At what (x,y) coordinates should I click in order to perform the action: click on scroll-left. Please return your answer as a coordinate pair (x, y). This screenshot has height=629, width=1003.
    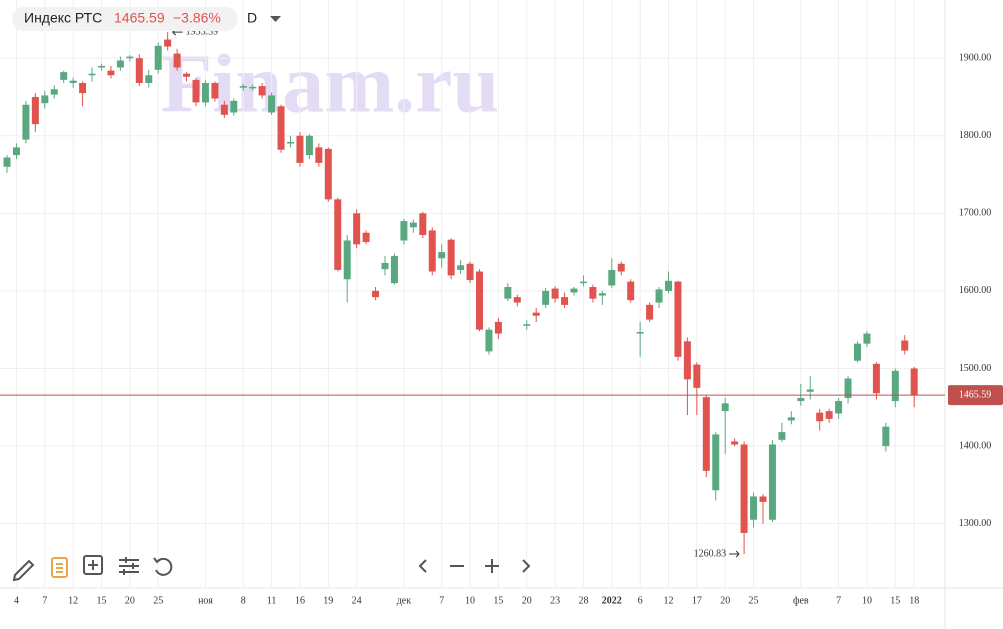
    Looking at the image, I should click on (422, 566).